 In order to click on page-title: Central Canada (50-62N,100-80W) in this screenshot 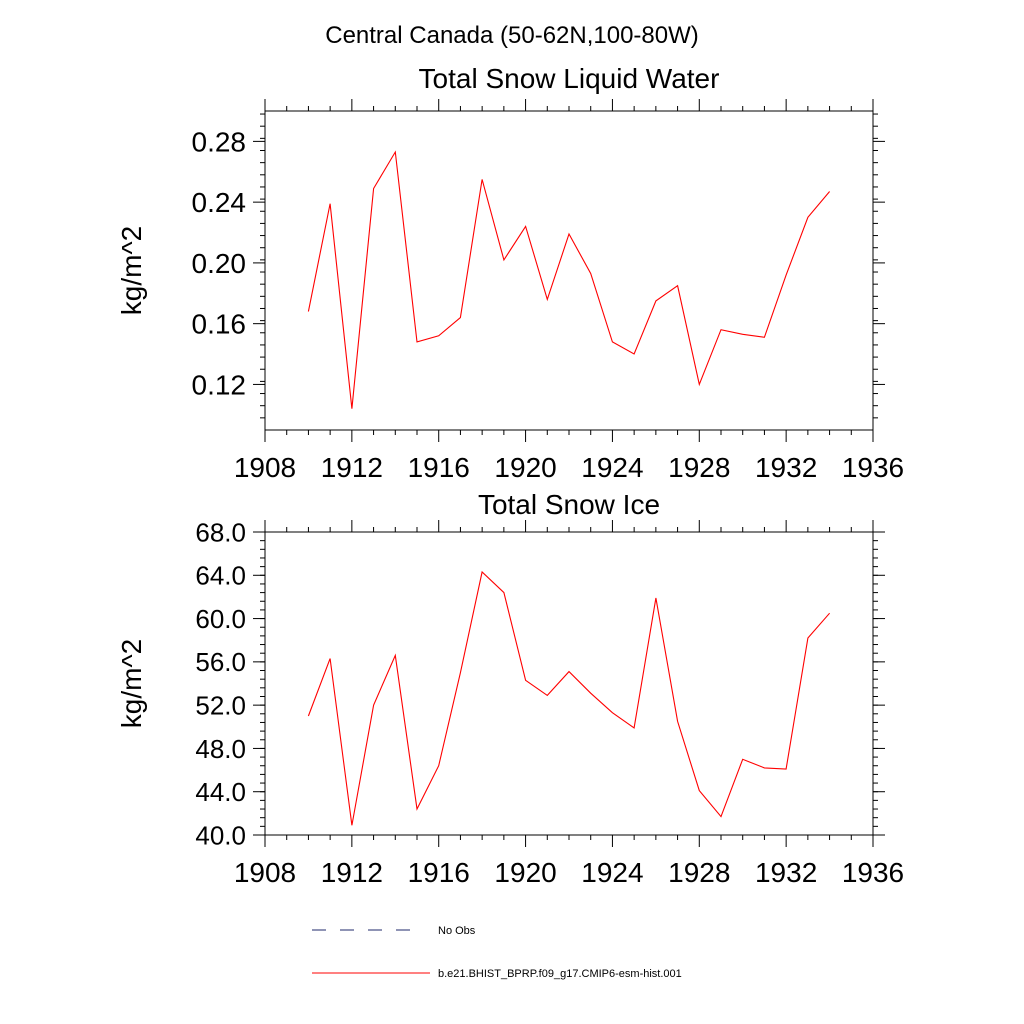, I will do `click(512, 35)`.